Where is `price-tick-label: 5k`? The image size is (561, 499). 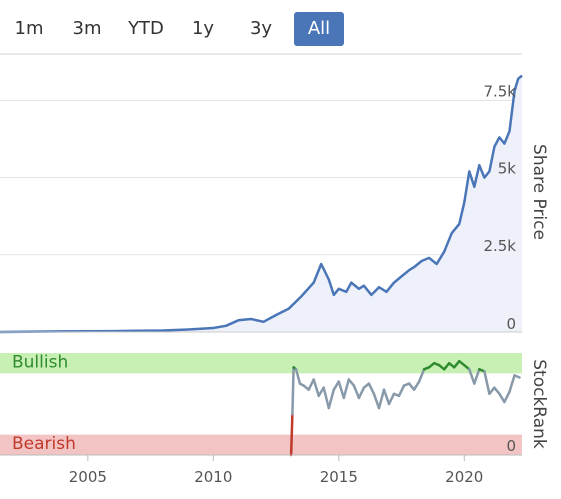 price-tick-label: 5k is located at coordinates (507, 169).